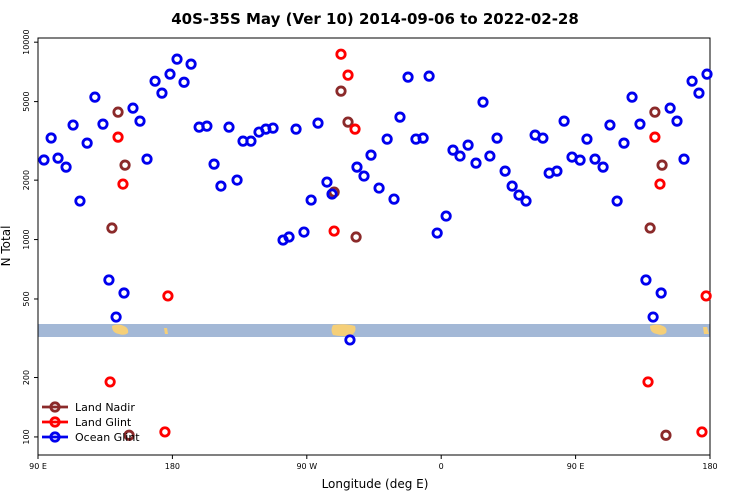 The height and width of the screenshot is (500, 750). I want to click on y-tick-label: 5000, so click(26, 101).